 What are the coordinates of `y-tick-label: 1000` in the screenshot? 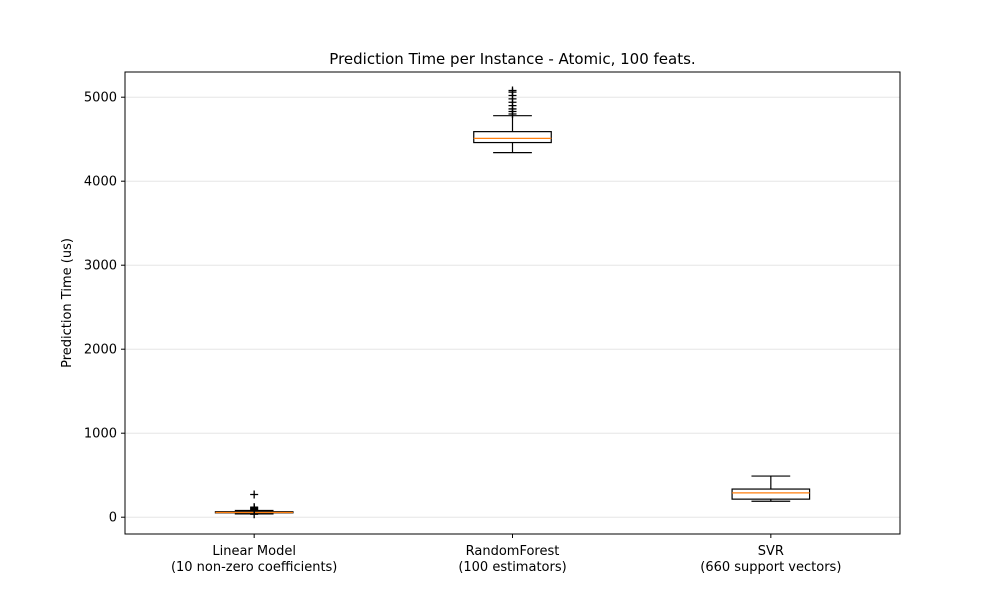 It's located at (100, 434).